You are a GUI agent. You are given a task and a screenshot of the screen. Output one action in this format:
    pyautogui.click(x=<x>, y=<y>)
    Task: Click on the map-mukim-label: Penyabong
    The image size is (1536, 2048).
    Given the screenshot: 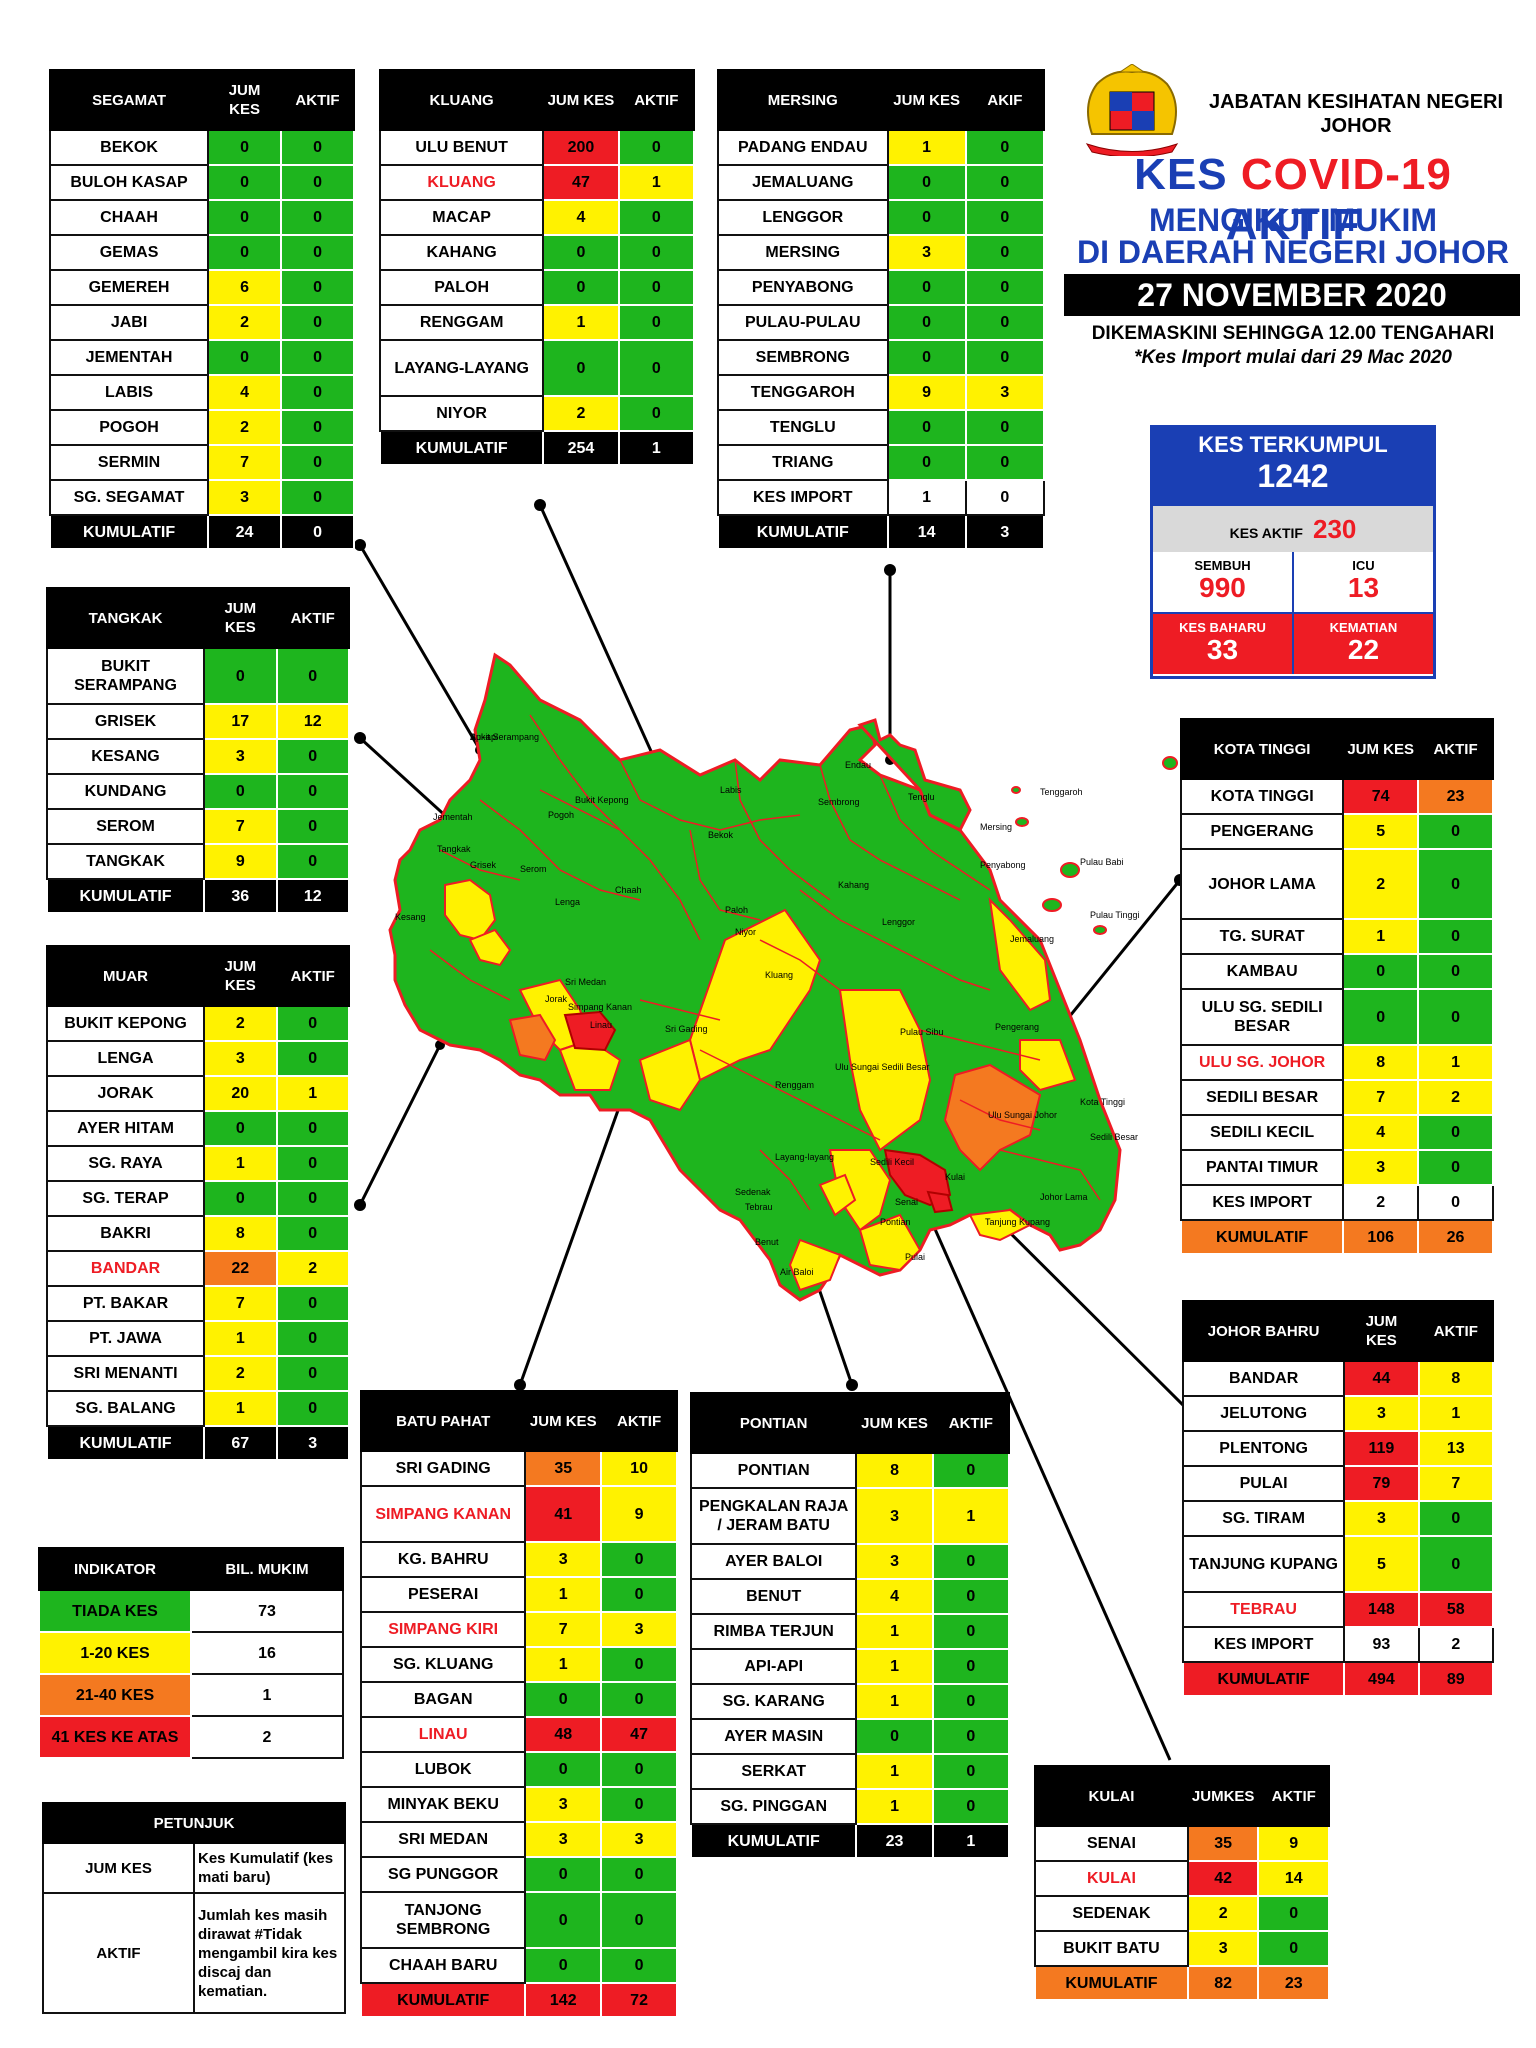 What is the action you would take?
    pyautogui.click(x=1003, y=865)
    